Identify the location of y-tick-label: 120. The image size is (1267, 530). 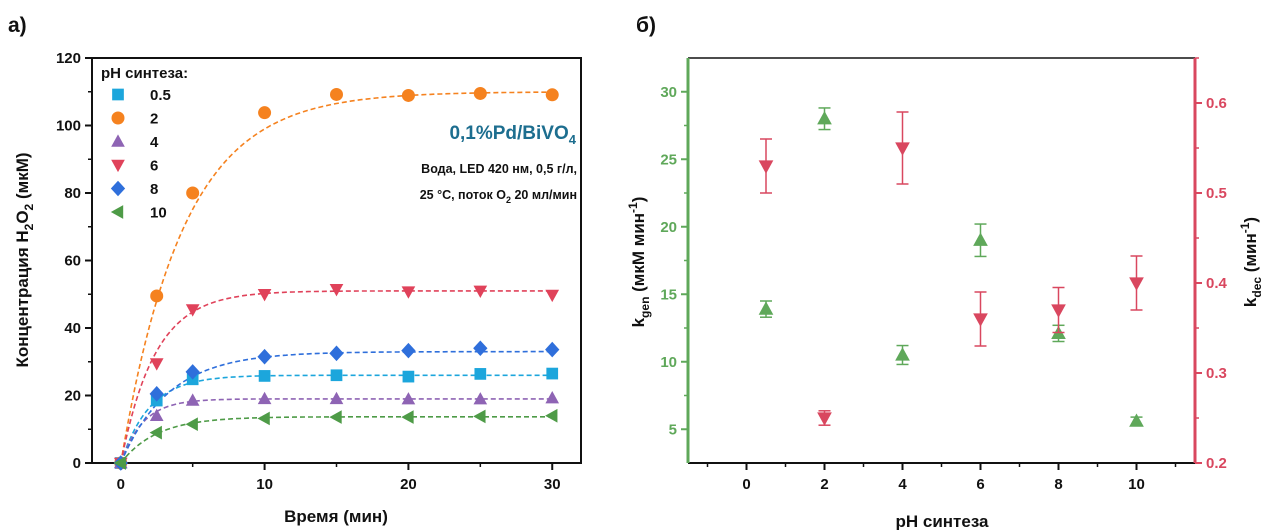
(68, 58).